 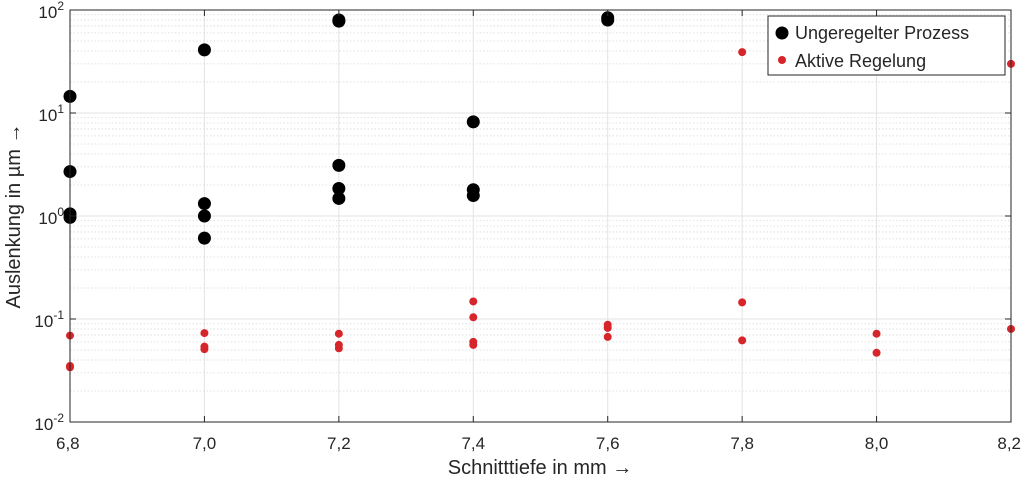 What do you see at coordinates (68, 443) in the screenshot?
I see `x-tick-label: 6,8` at bounding box center [68, 443].